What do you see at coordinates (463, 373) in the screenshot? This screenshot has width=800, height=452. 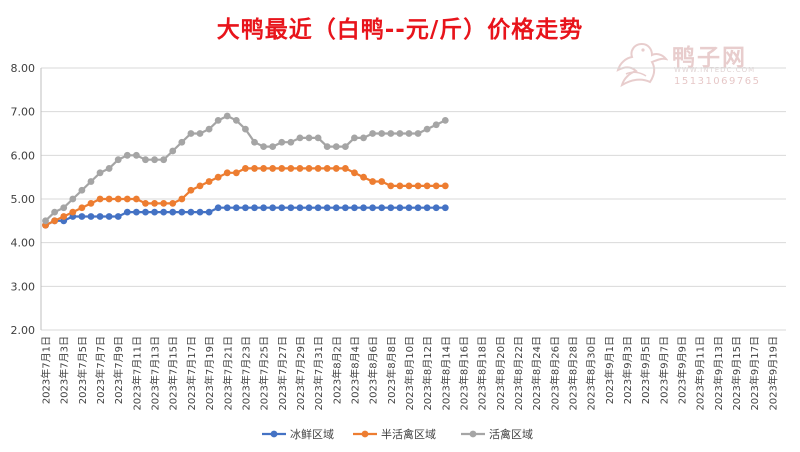 I see `x-tick-label: 2023年8月16日` at bounding box center [463, 373].